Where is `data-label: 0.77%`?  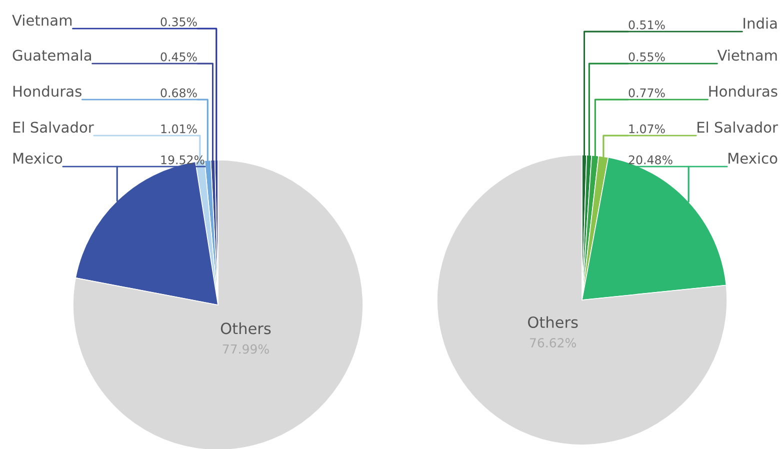 data-label: 0.77% is located at coordinates (646, 93).